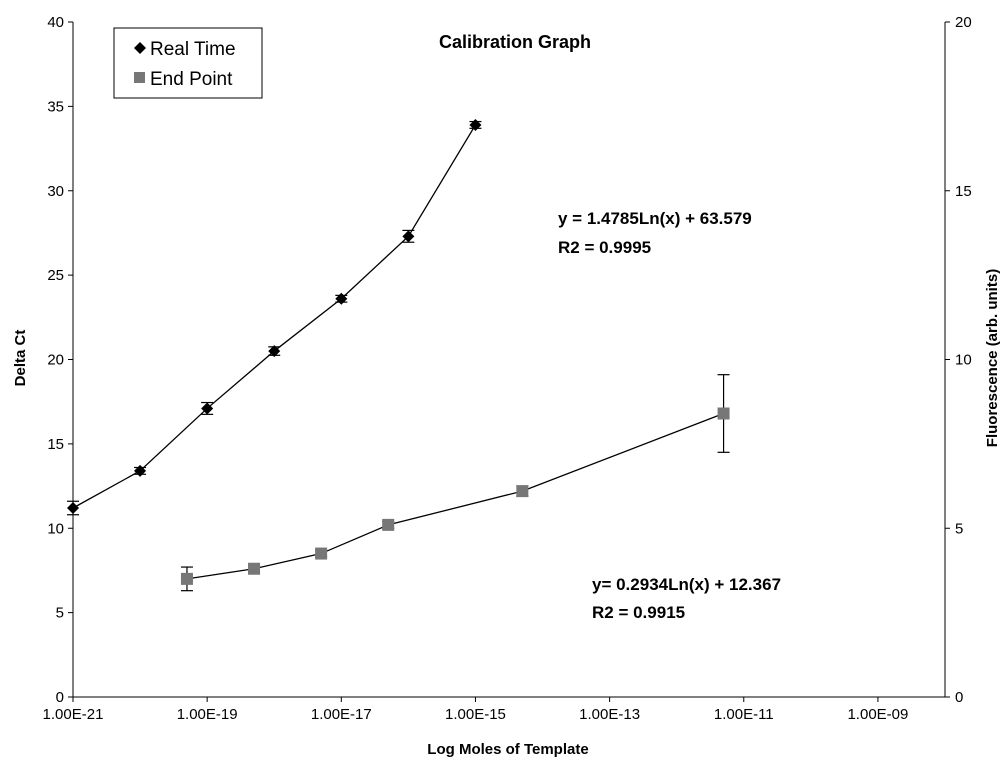  What do you see at coordinates (959, 528) in the screenshot?
I see `y2-tick-label: 5` at bounding box center [959, 528].